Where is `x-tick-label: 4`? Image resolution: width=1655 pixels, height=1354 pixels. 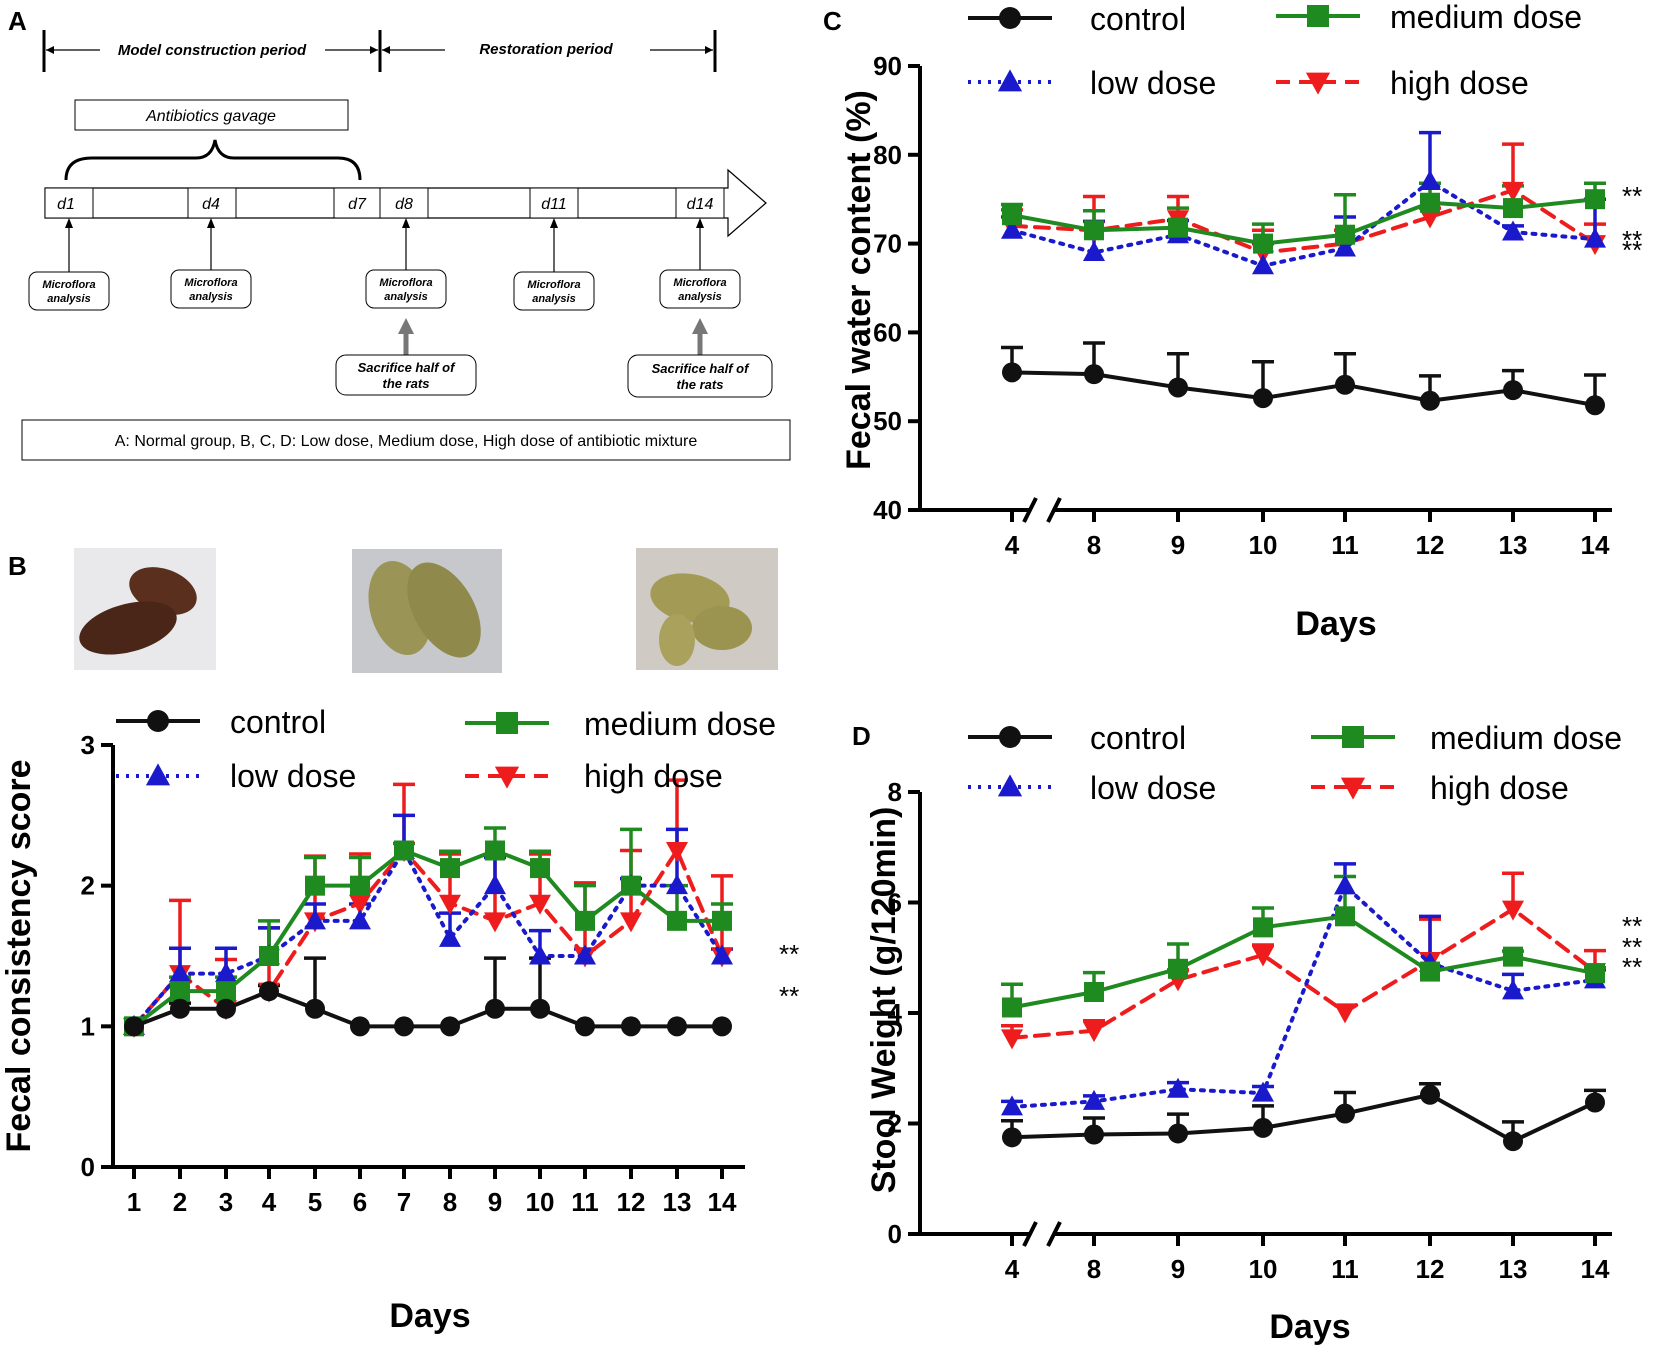 x-tick-label: 4 is located at coordinates (1012, 545).